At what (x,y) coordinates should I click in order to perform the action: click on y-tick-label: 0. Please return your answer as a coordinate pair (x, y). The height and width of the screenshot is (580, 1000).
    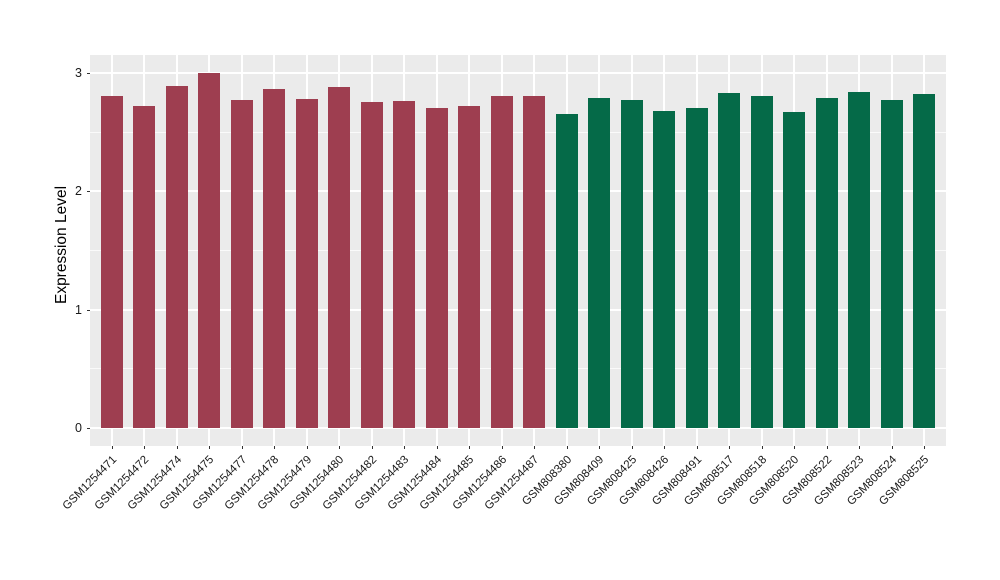
    Looking at the image, I should click on (78, 428).